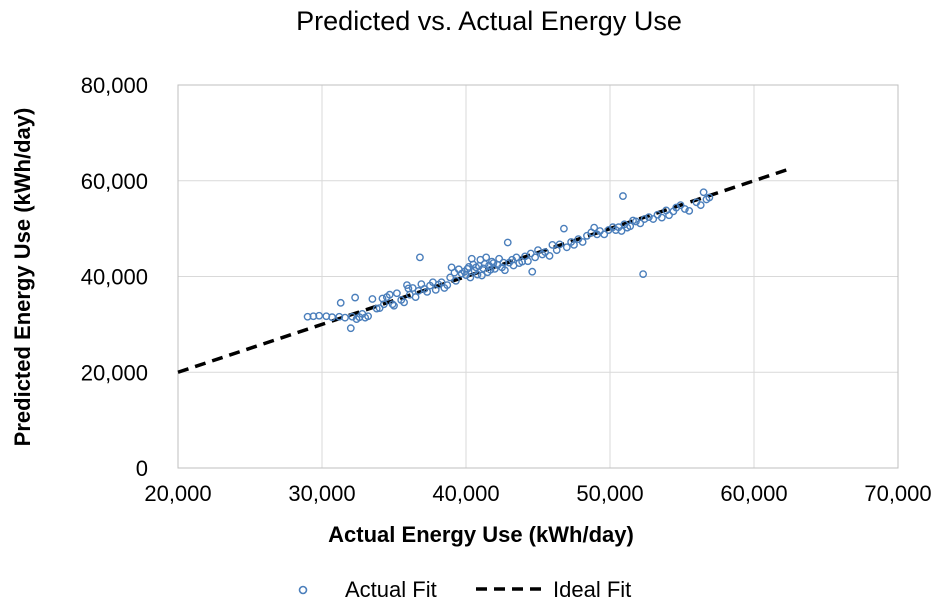 Image resolution: width=945 pixels, height=603 pixels. Describe the element at coordinates (177, 493) in the screenshot. I see `x-tick-label: 20,000` at that location.